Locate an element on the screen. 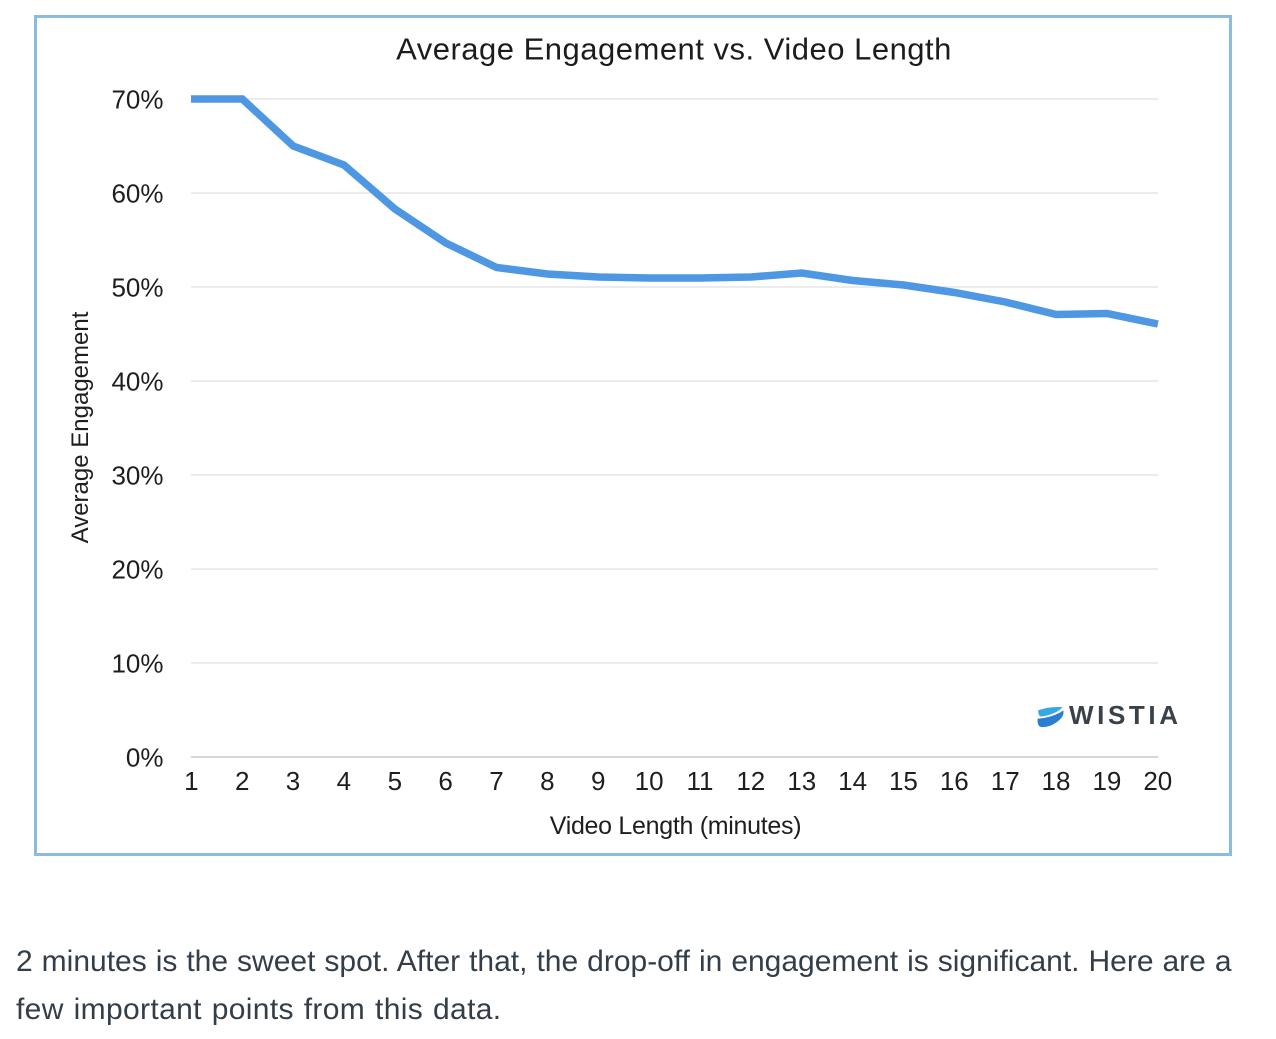 The width and height of the screenshot is (1276, 1039). svg-text: 70% is located at coordinates (137, 100).